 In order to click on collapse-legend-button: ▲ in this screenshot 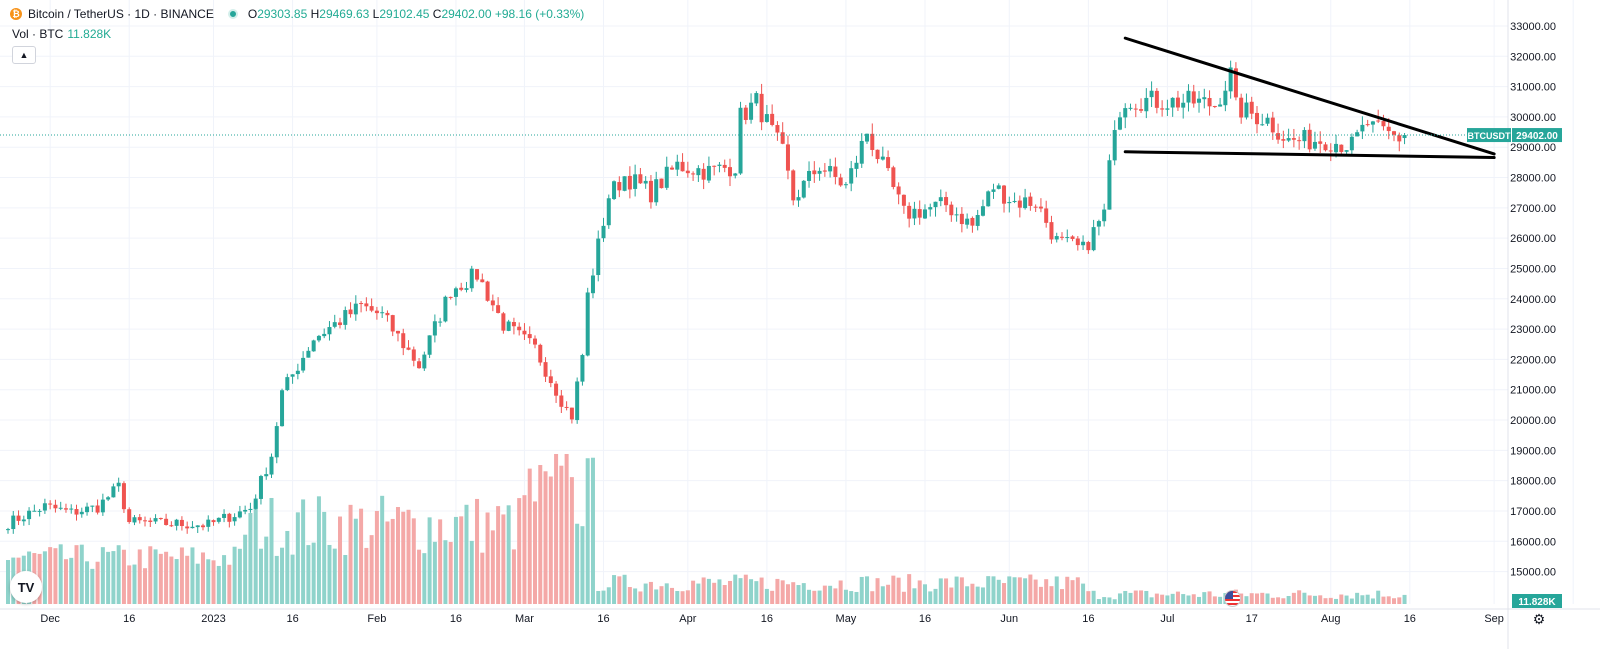, I will do `click(24, 55)`.